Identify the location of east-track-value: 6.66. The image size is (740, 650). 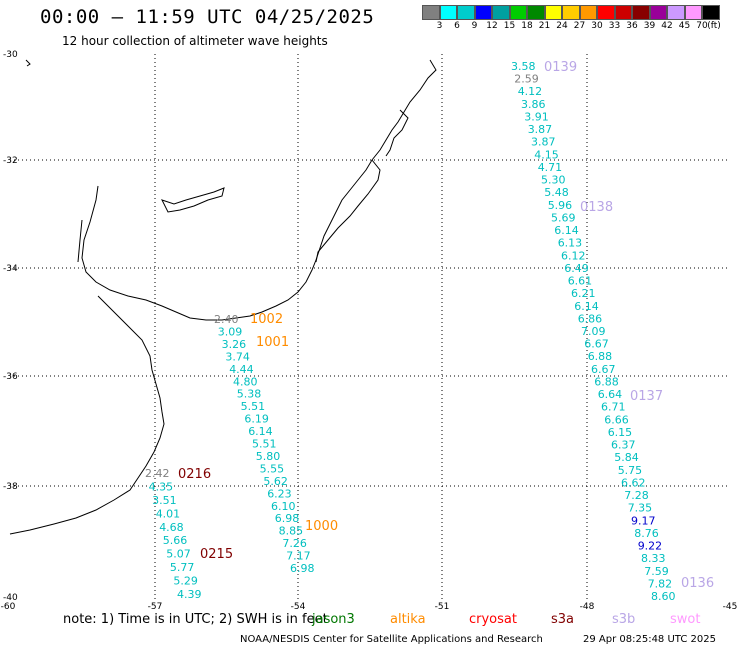
(616, 419).